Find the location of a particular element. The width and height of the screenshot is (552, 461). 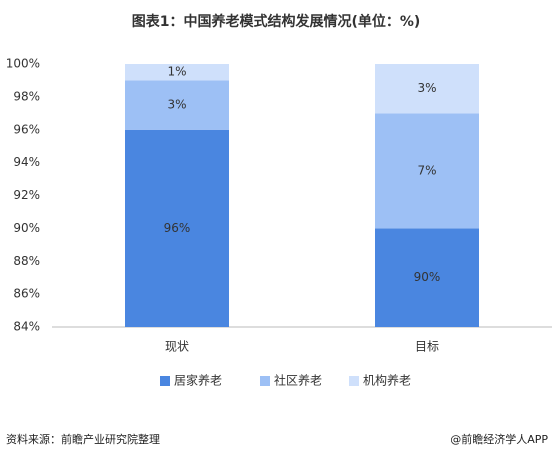

y-tick-label: 92% is located at coordinates (26, 195).